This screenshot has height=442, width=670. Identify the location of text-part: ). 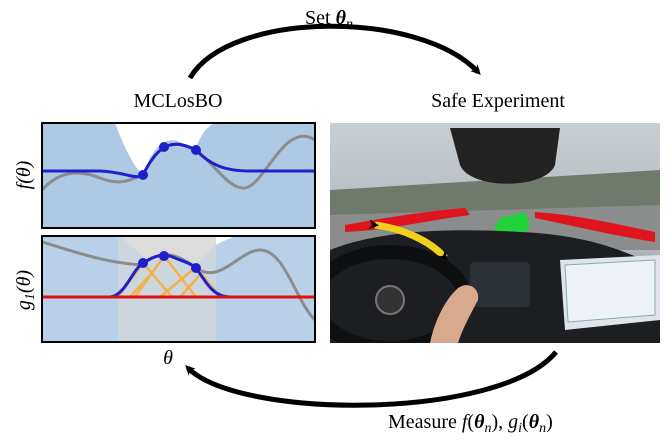
(549, 422).